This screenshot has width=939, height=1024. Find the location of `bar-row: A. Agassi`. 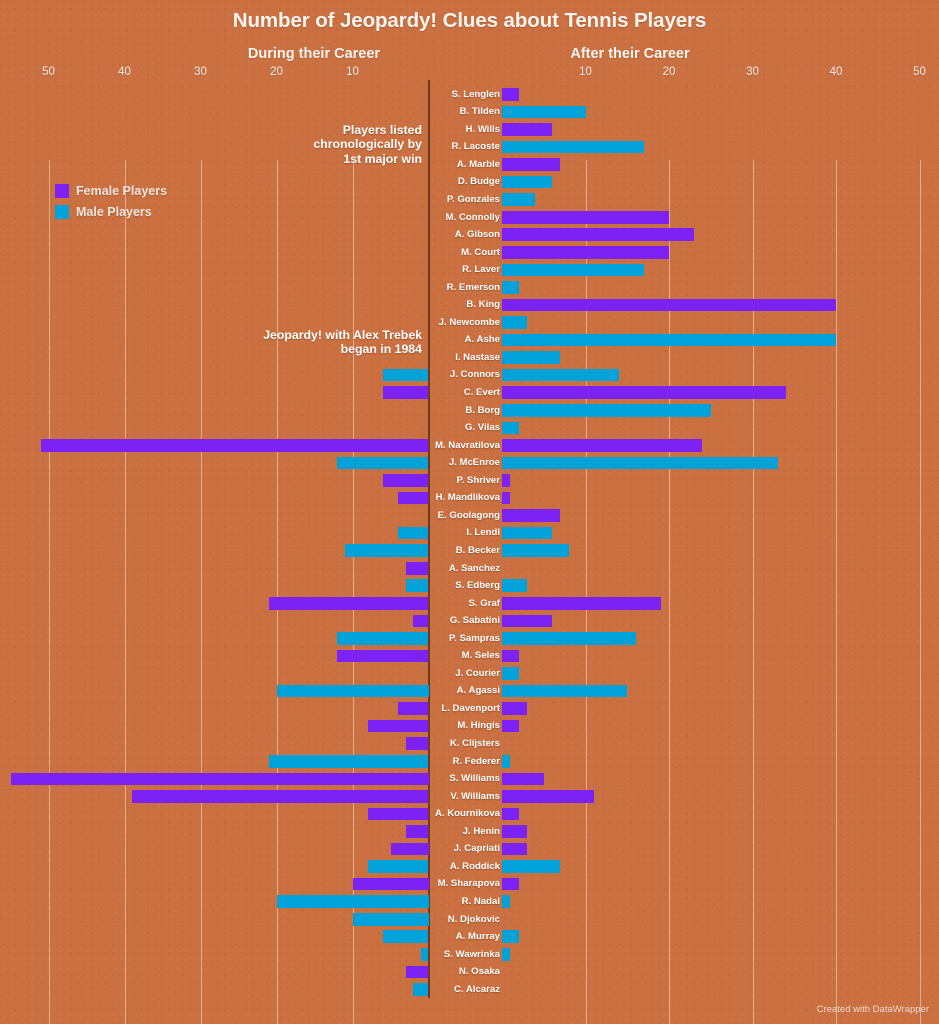

bar-row: A. Agassi is located at coordinates (469, 691).